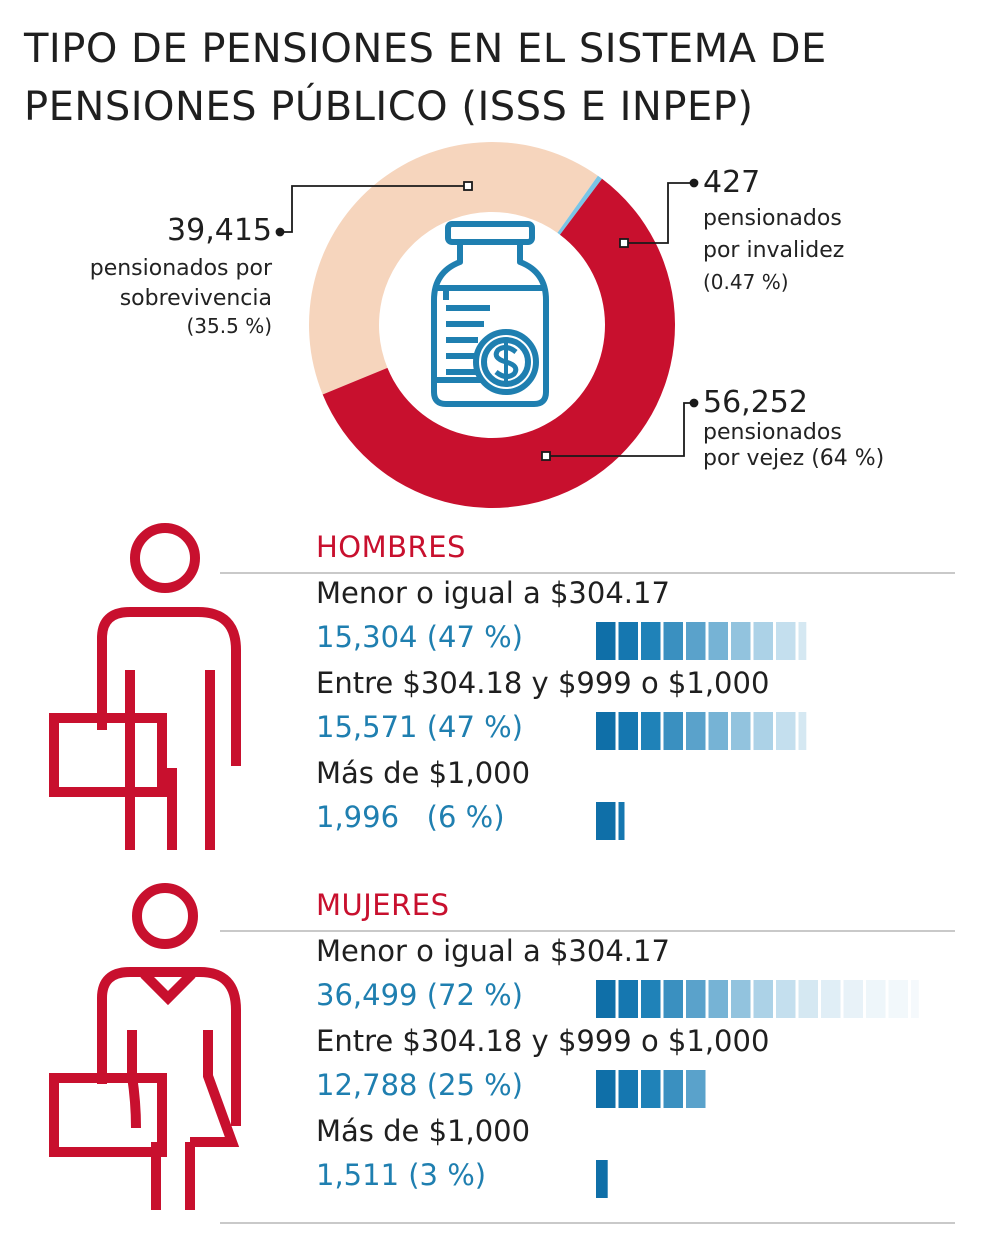 This screenshot has width=1000, height=1241. I want to click on slice-percent: (0.47 %), so click(746, 282).